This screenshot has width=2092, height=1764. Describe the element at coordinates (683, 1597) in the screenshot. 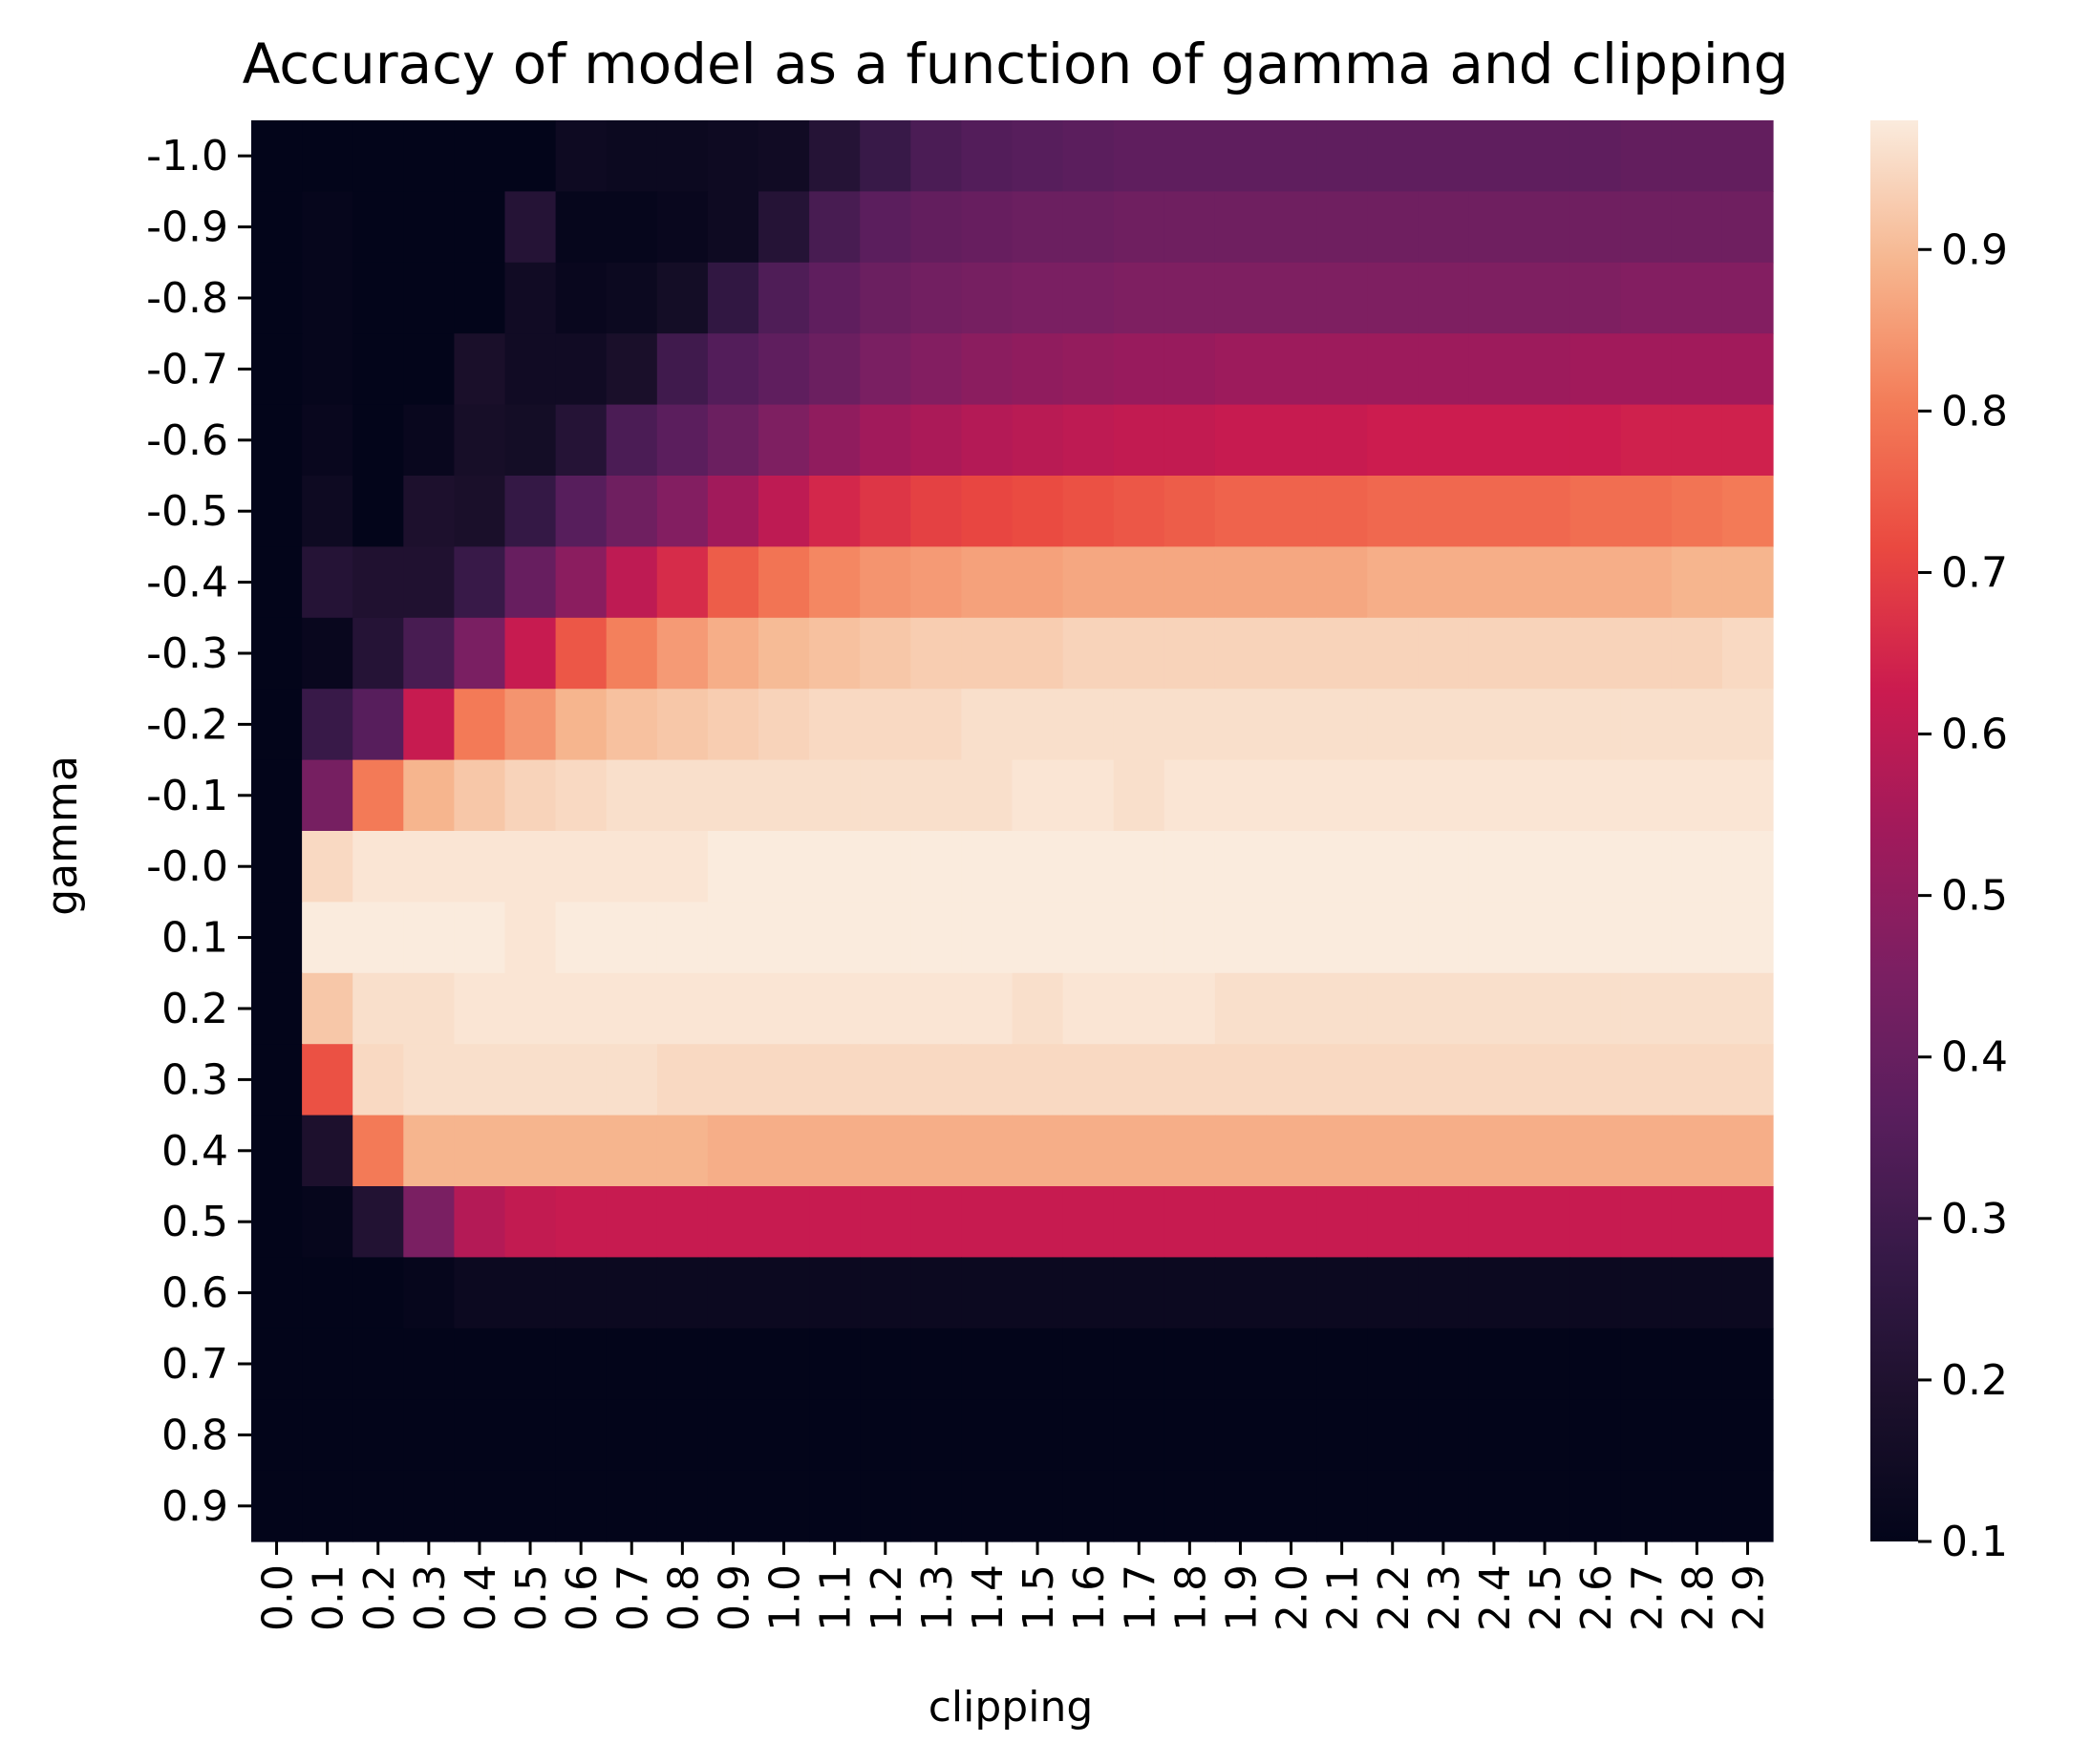

I see `x-tick-label: 0.8` at that location.